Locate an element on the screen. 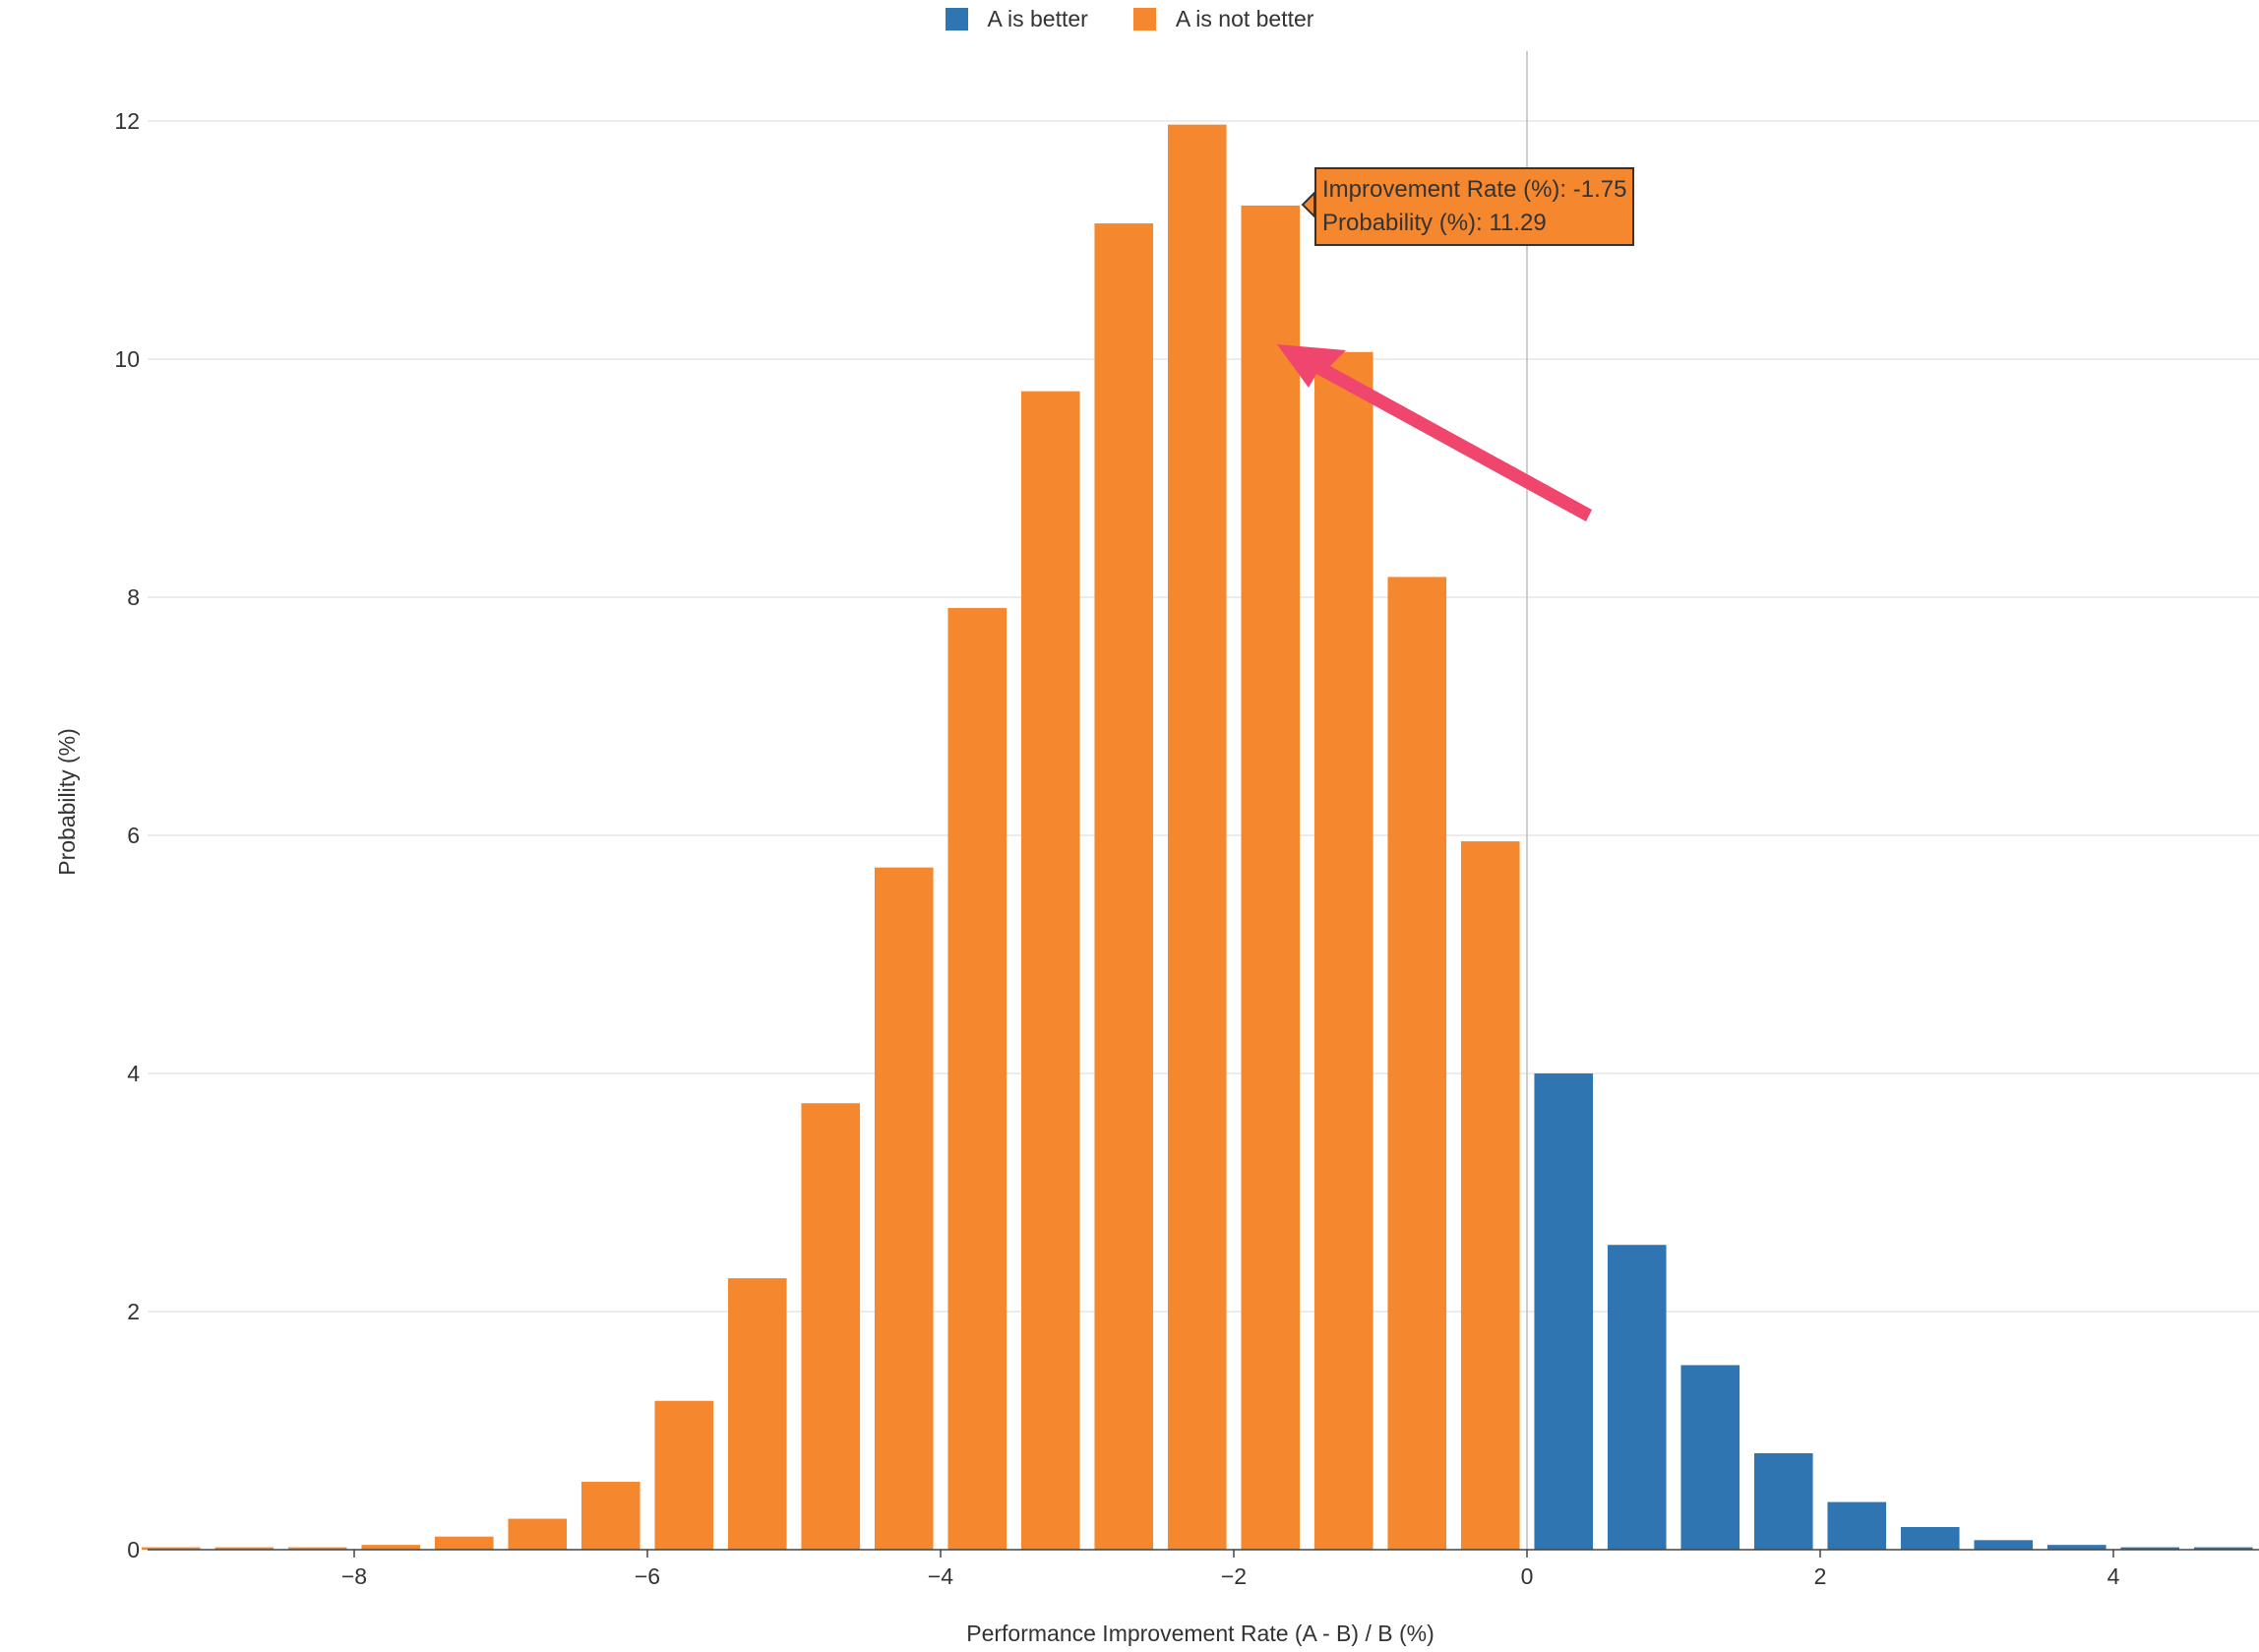  tooltip-improvement-rate: Improvement Rate (%): -1.75 is located at coordinates (1475, 189).